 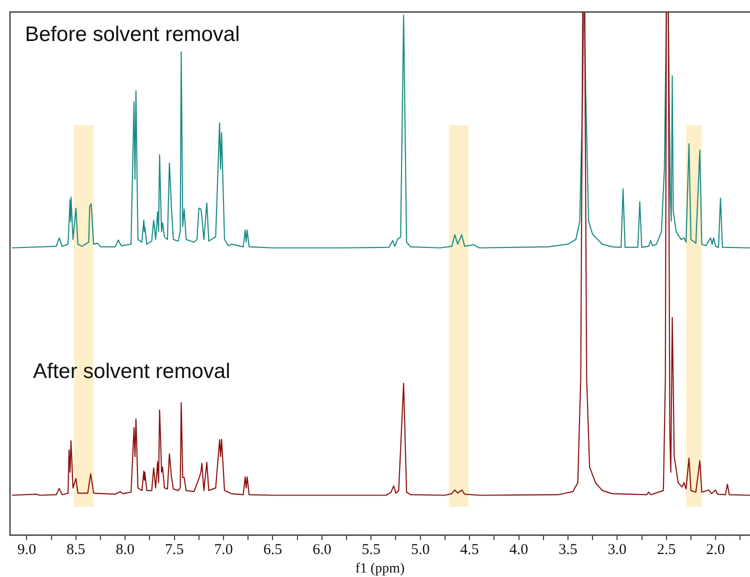 What do you see at coordinates (132, 34) in the screenshot?
I see `text: Before solvent removal` at bounding box center [132, 34].